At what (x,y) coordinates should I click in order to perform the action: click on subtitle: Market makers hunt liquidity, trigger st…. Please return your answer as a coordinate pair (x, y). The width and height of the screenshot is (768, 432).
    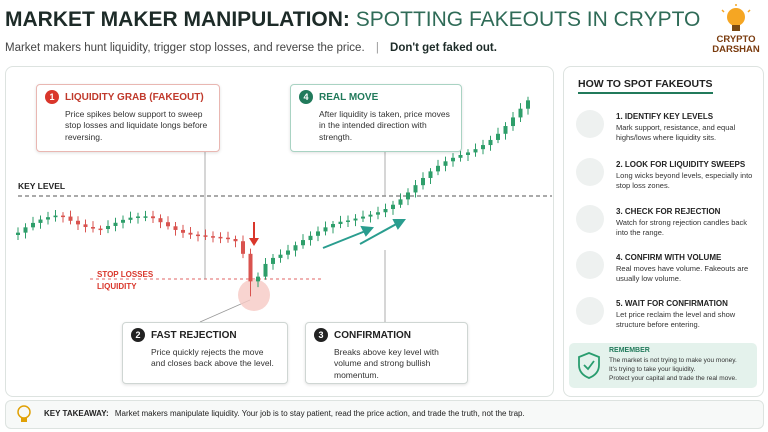
    Looking at the image, I should click on (185, 48).